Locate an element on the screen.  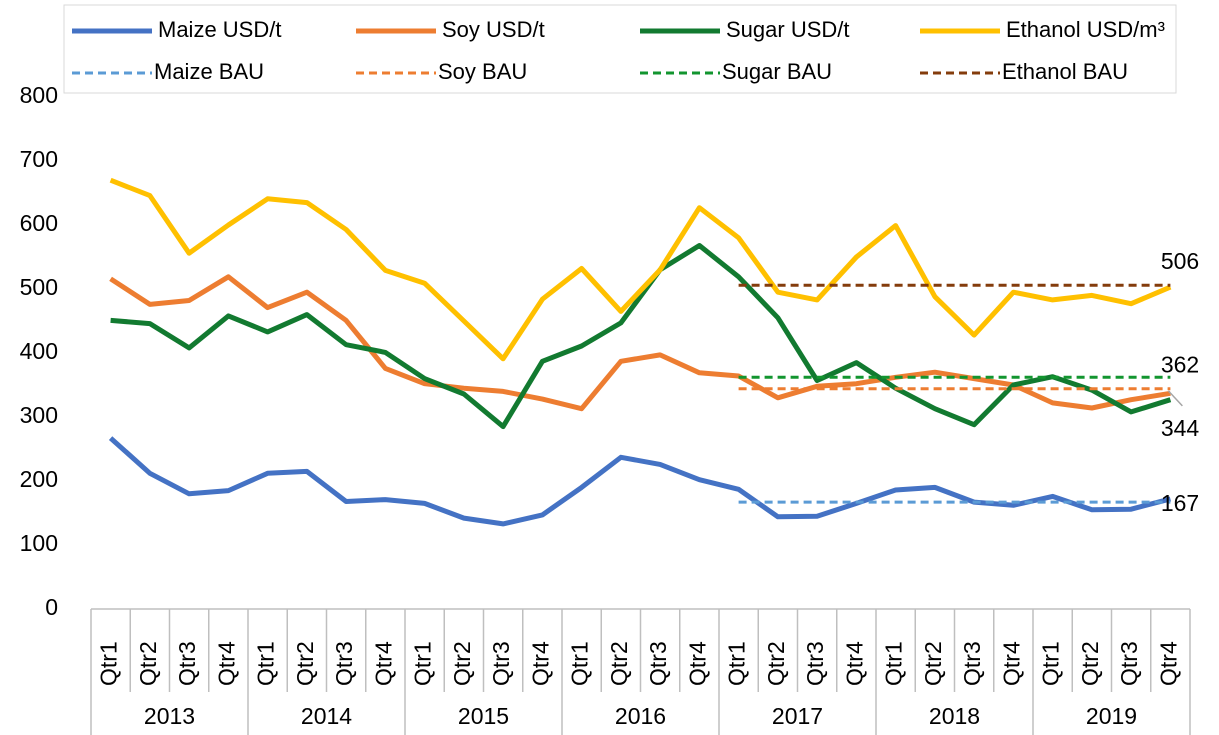
legend-box is located at coordinates (620, 49).